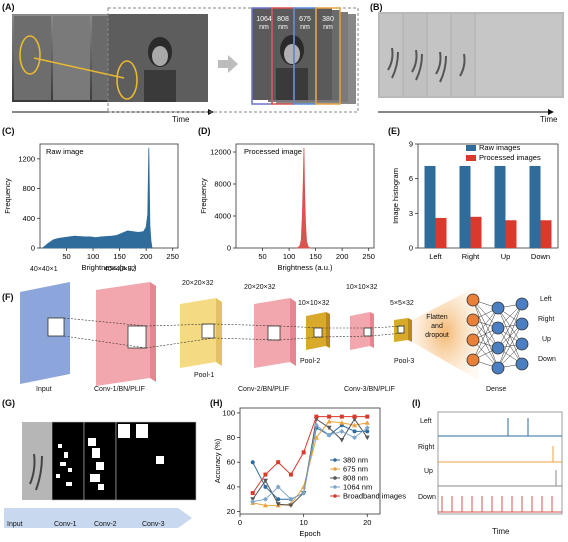 This screenshot has height=542, width=568. I want to click on x-tick-label: Up, so click(506, 256).